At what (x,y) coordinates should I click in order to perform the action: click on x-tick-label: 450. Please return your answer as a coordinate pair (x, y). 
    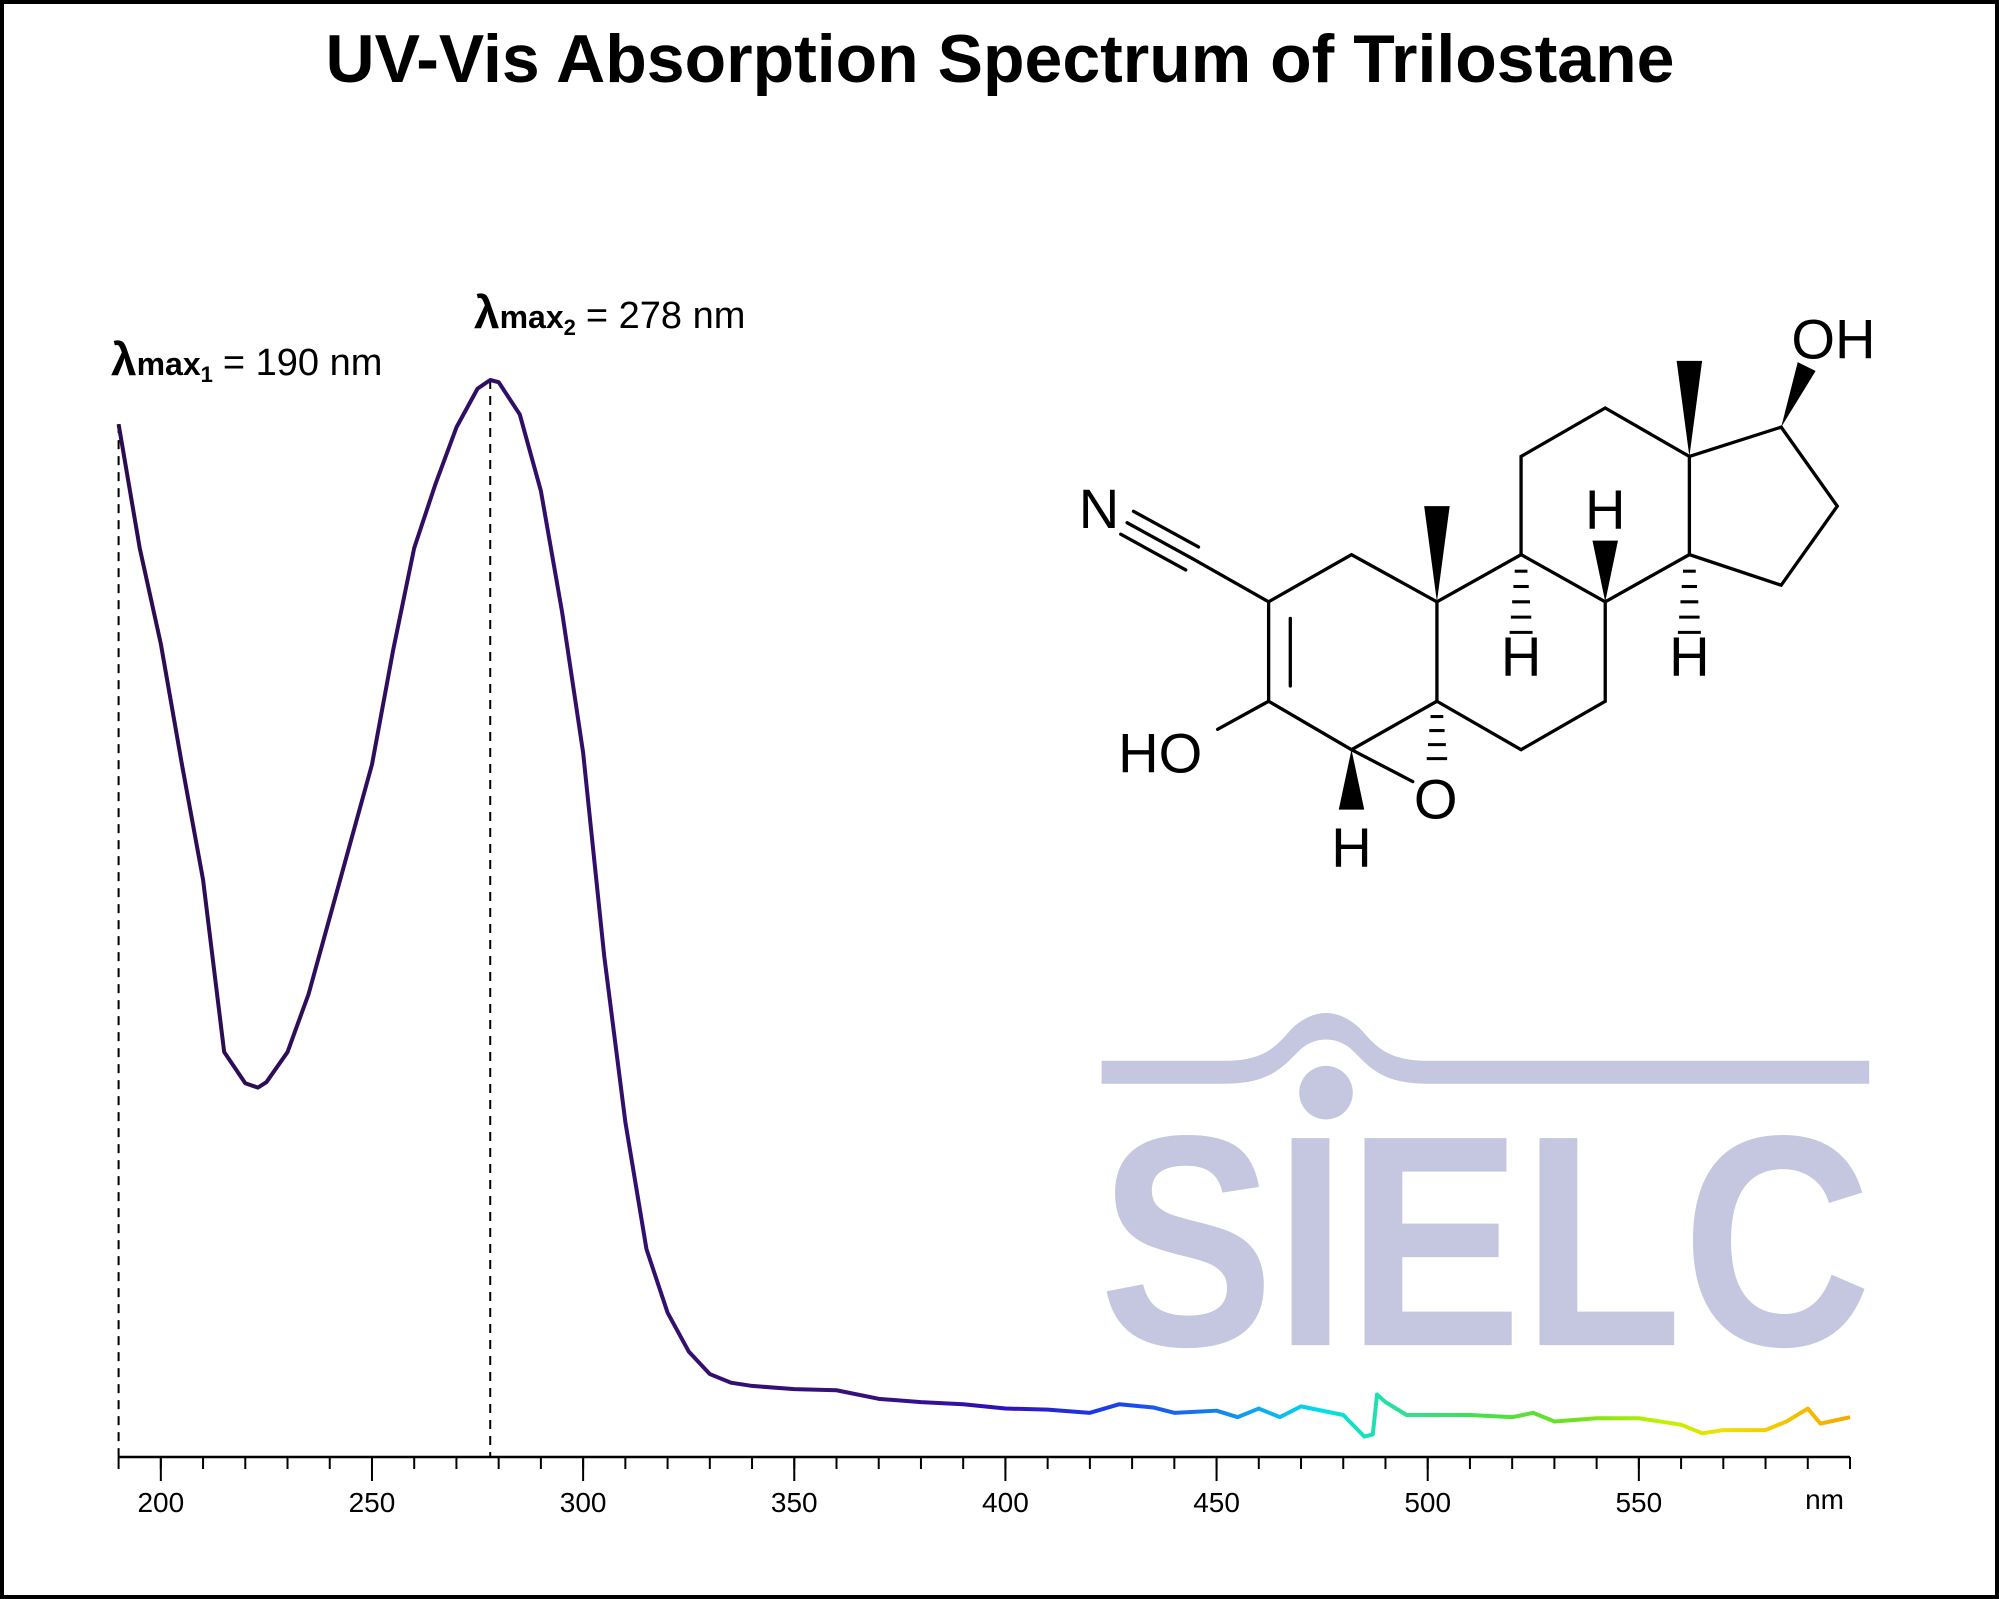
    Looking at the image, I should click on (1216, 1502).